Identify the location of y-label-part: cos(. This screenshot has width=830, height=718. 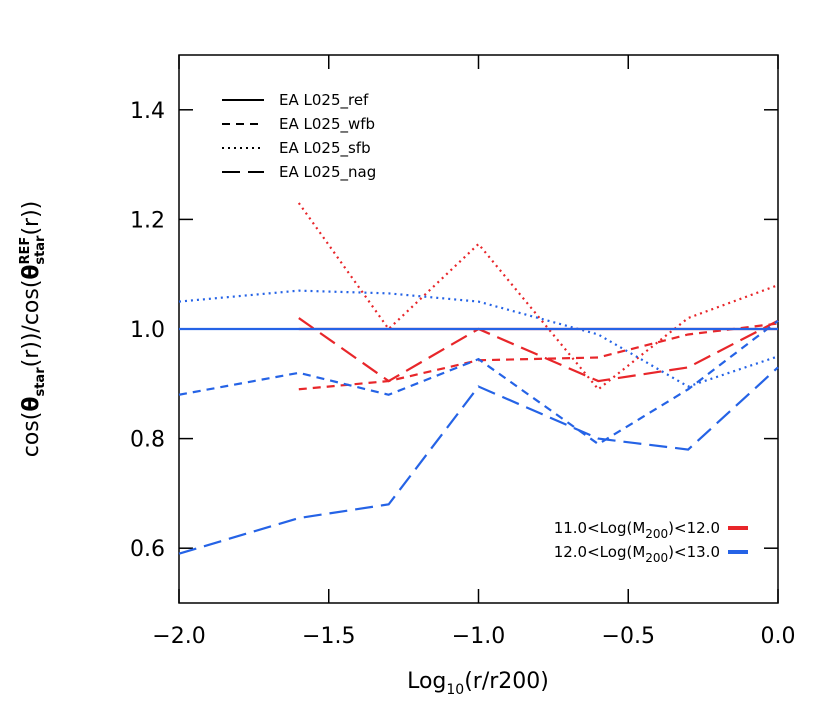
(31, 435).